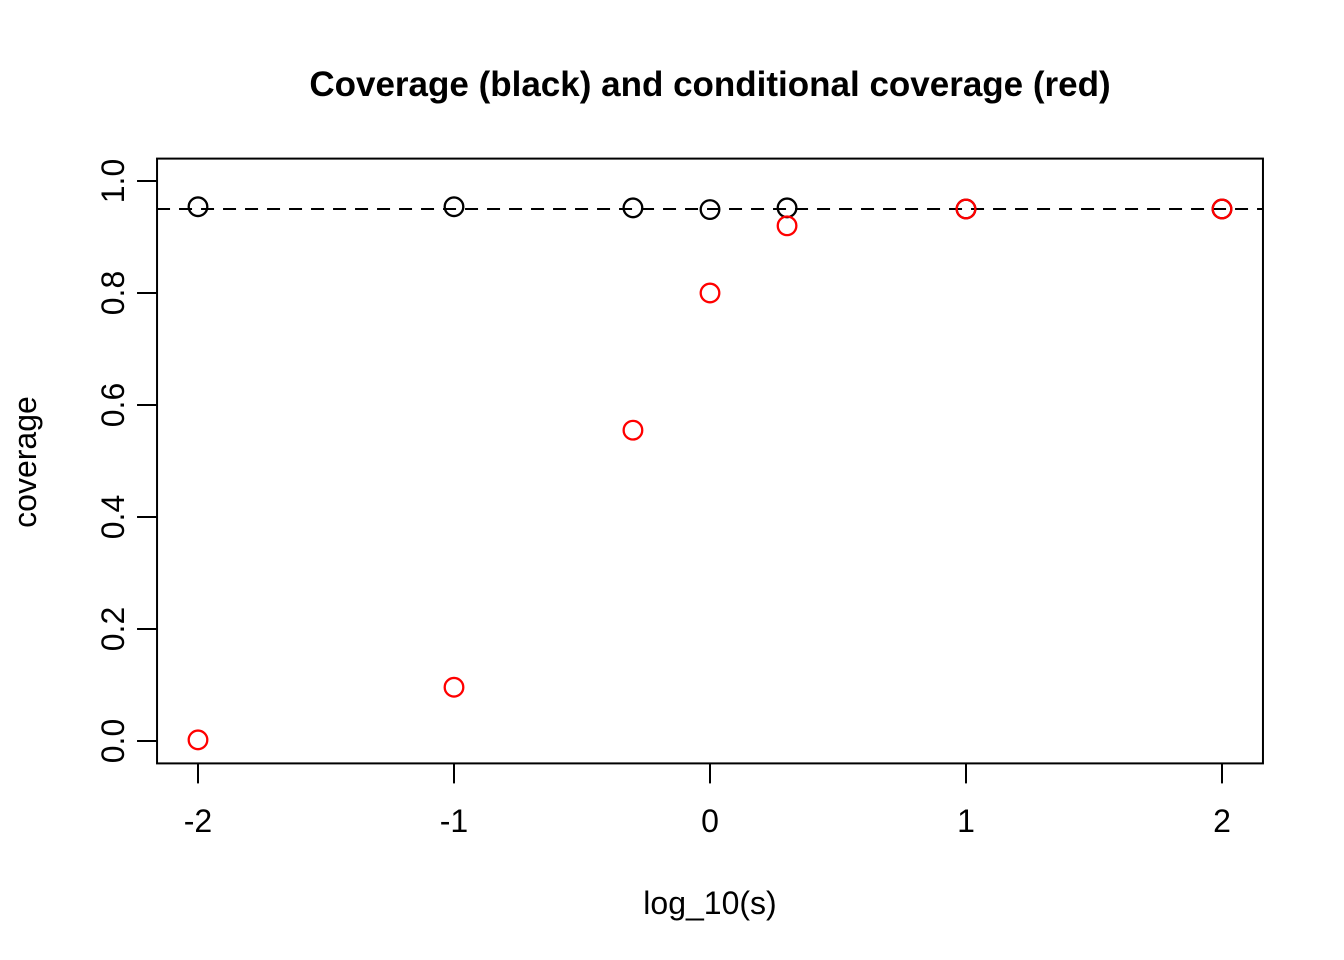 This screenshot has width=1344, height=960. What do you see at coordinates (198, 821) in the screenshot?
I see `x-tick-label: -2` at bounding box center [198, 821].